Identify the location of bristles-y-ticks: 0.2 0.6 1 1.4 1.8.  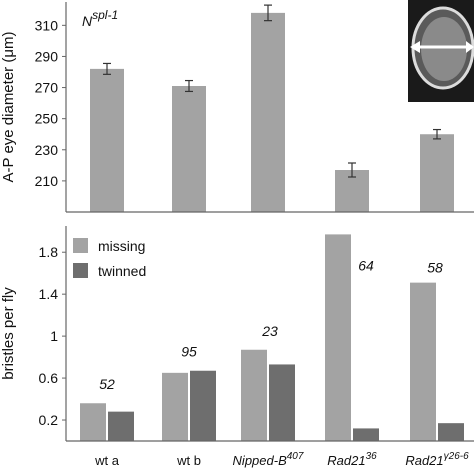
(52, 336).